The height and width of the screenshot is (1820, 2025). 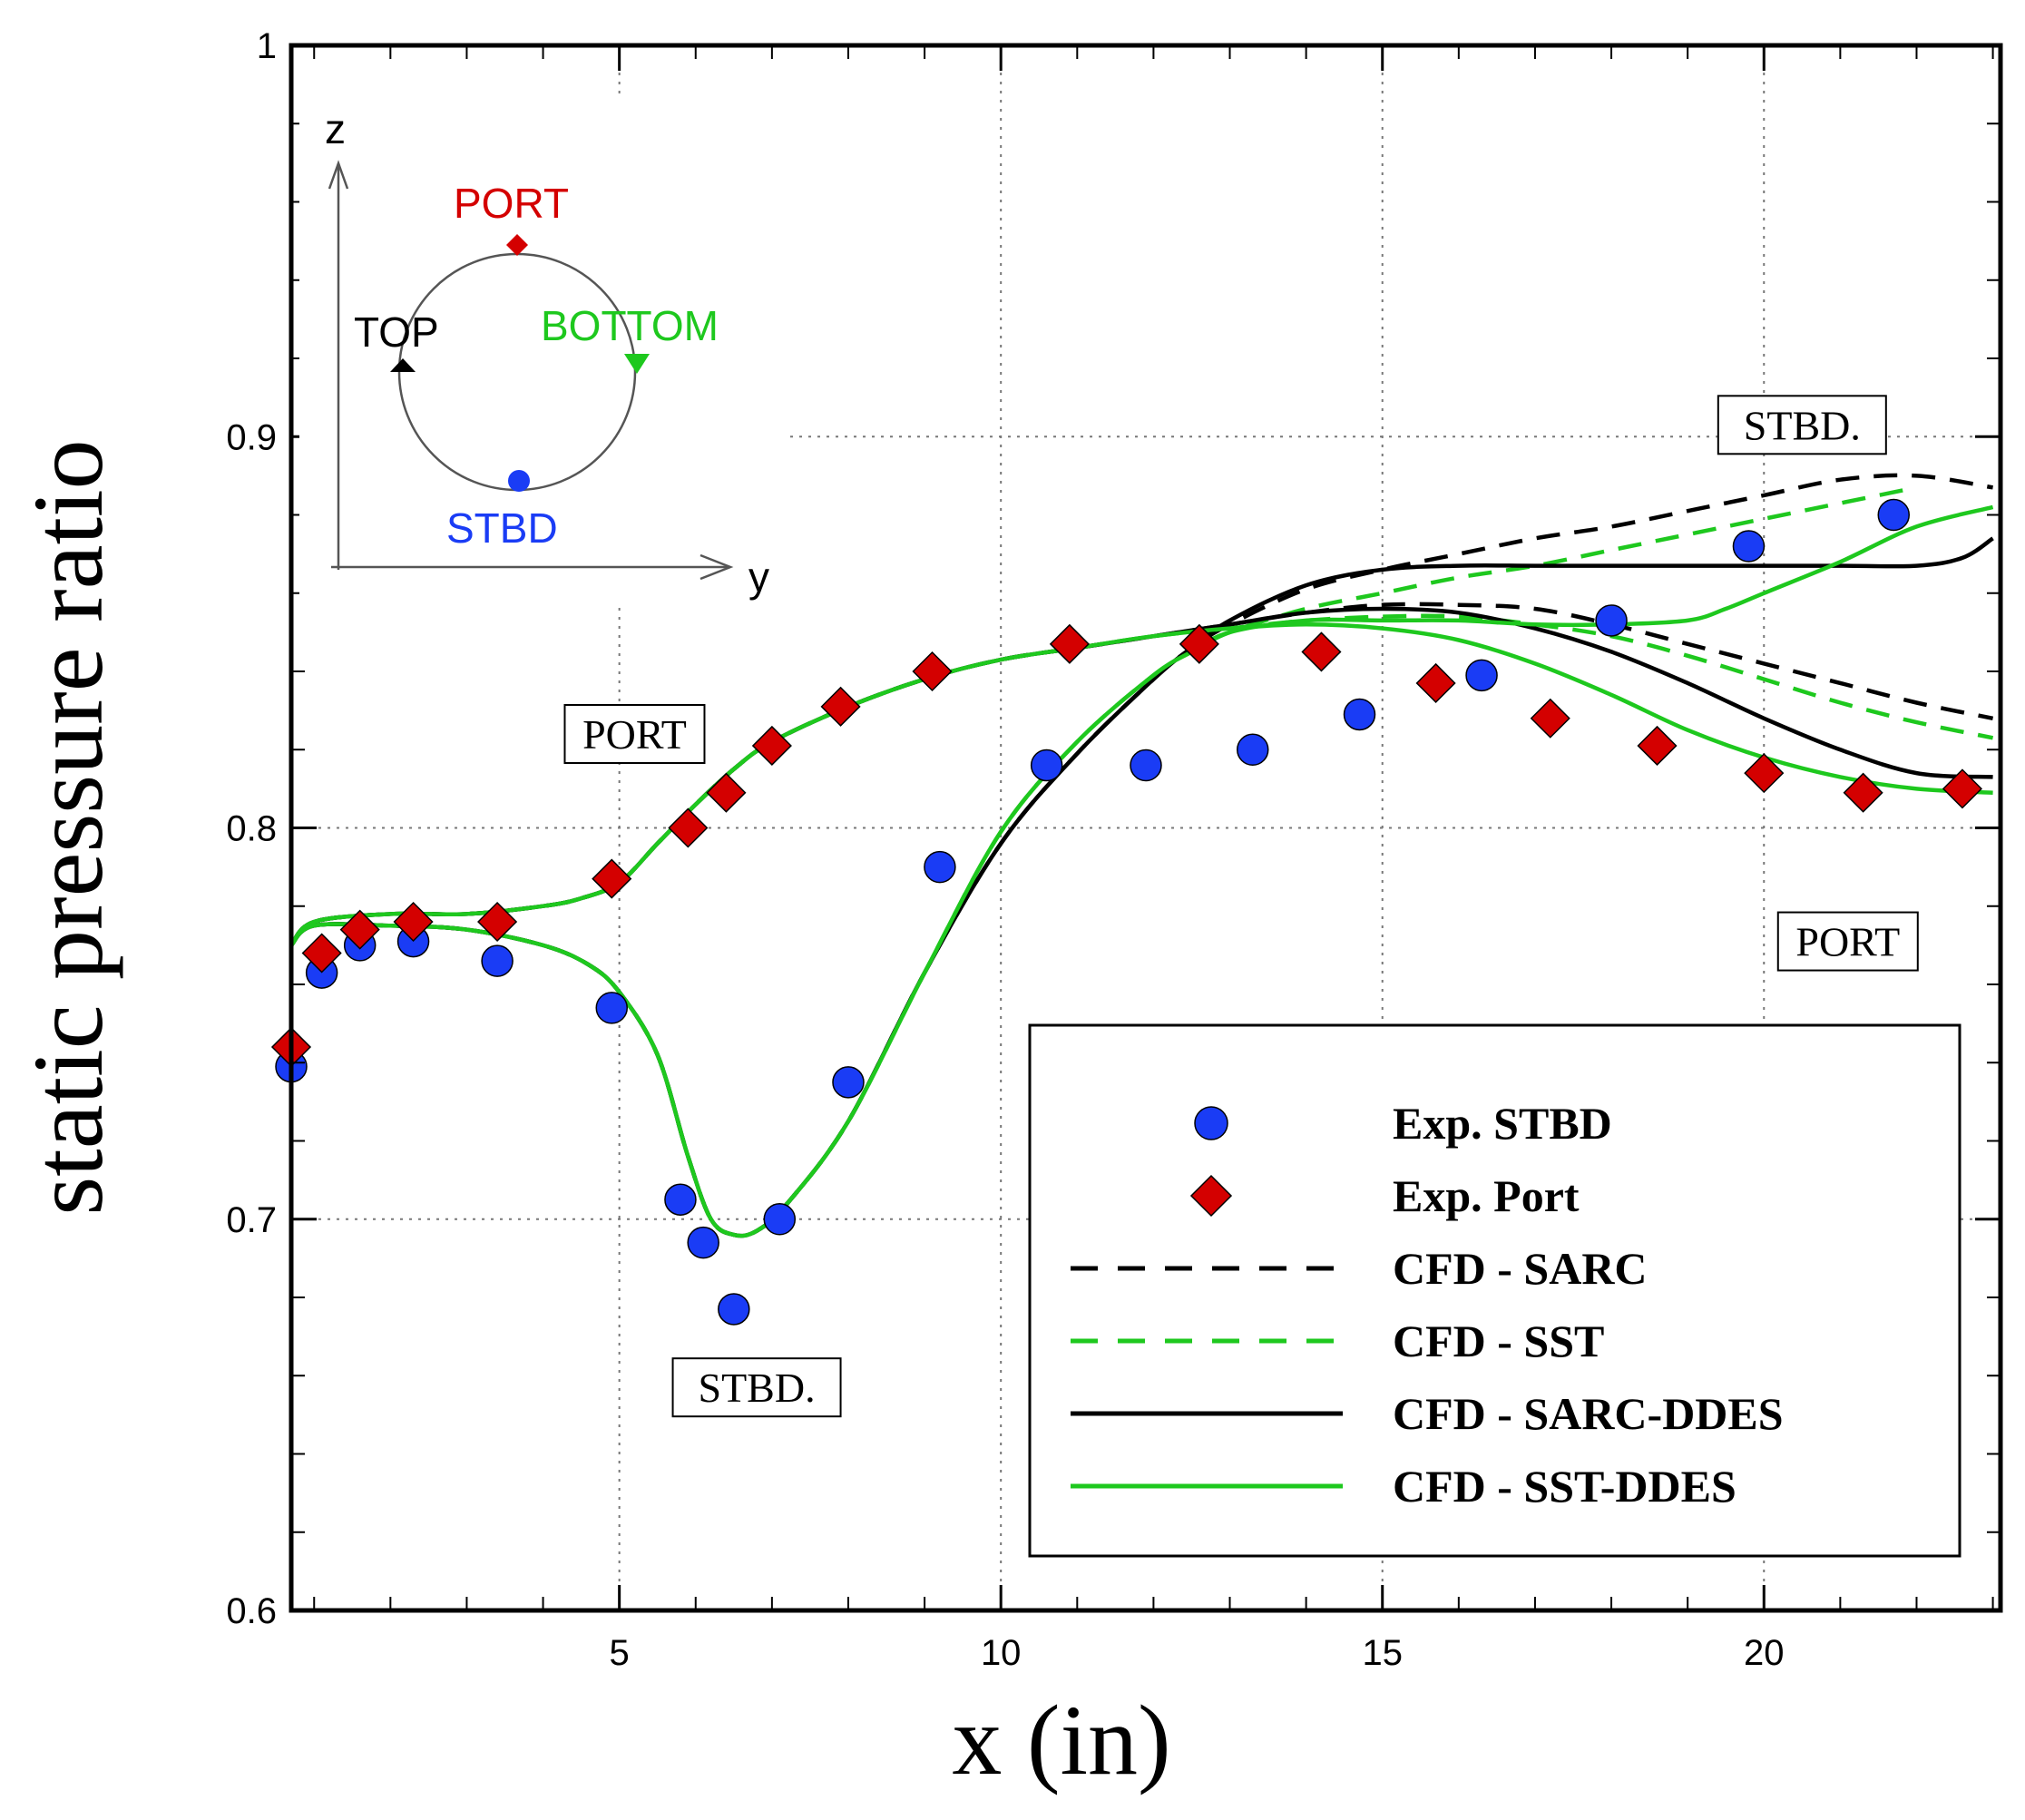 I want to click on x-tick-label: 10, so click(x=1001, y=1653).